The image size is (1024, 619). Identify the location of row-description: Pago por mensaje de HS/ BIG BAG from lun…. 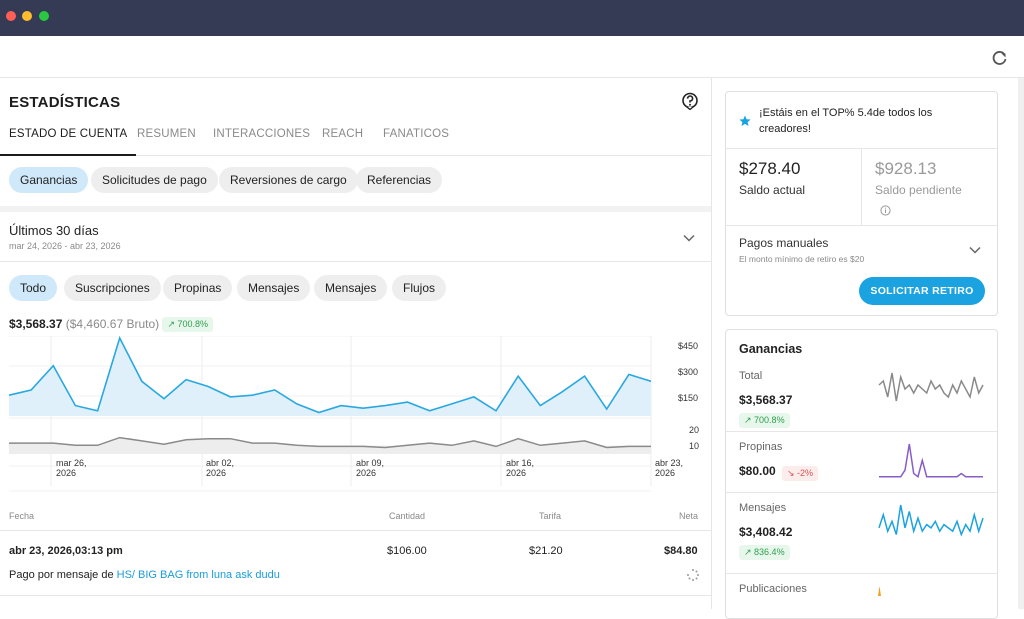
(144, 575).